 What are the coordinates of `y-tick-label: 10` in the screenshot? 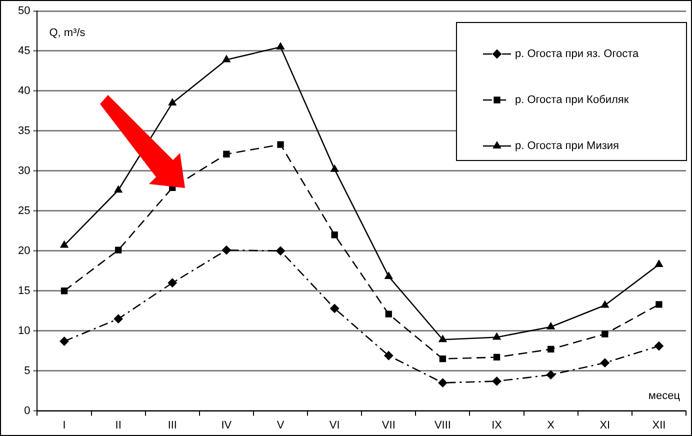 It's located at (24, 330).